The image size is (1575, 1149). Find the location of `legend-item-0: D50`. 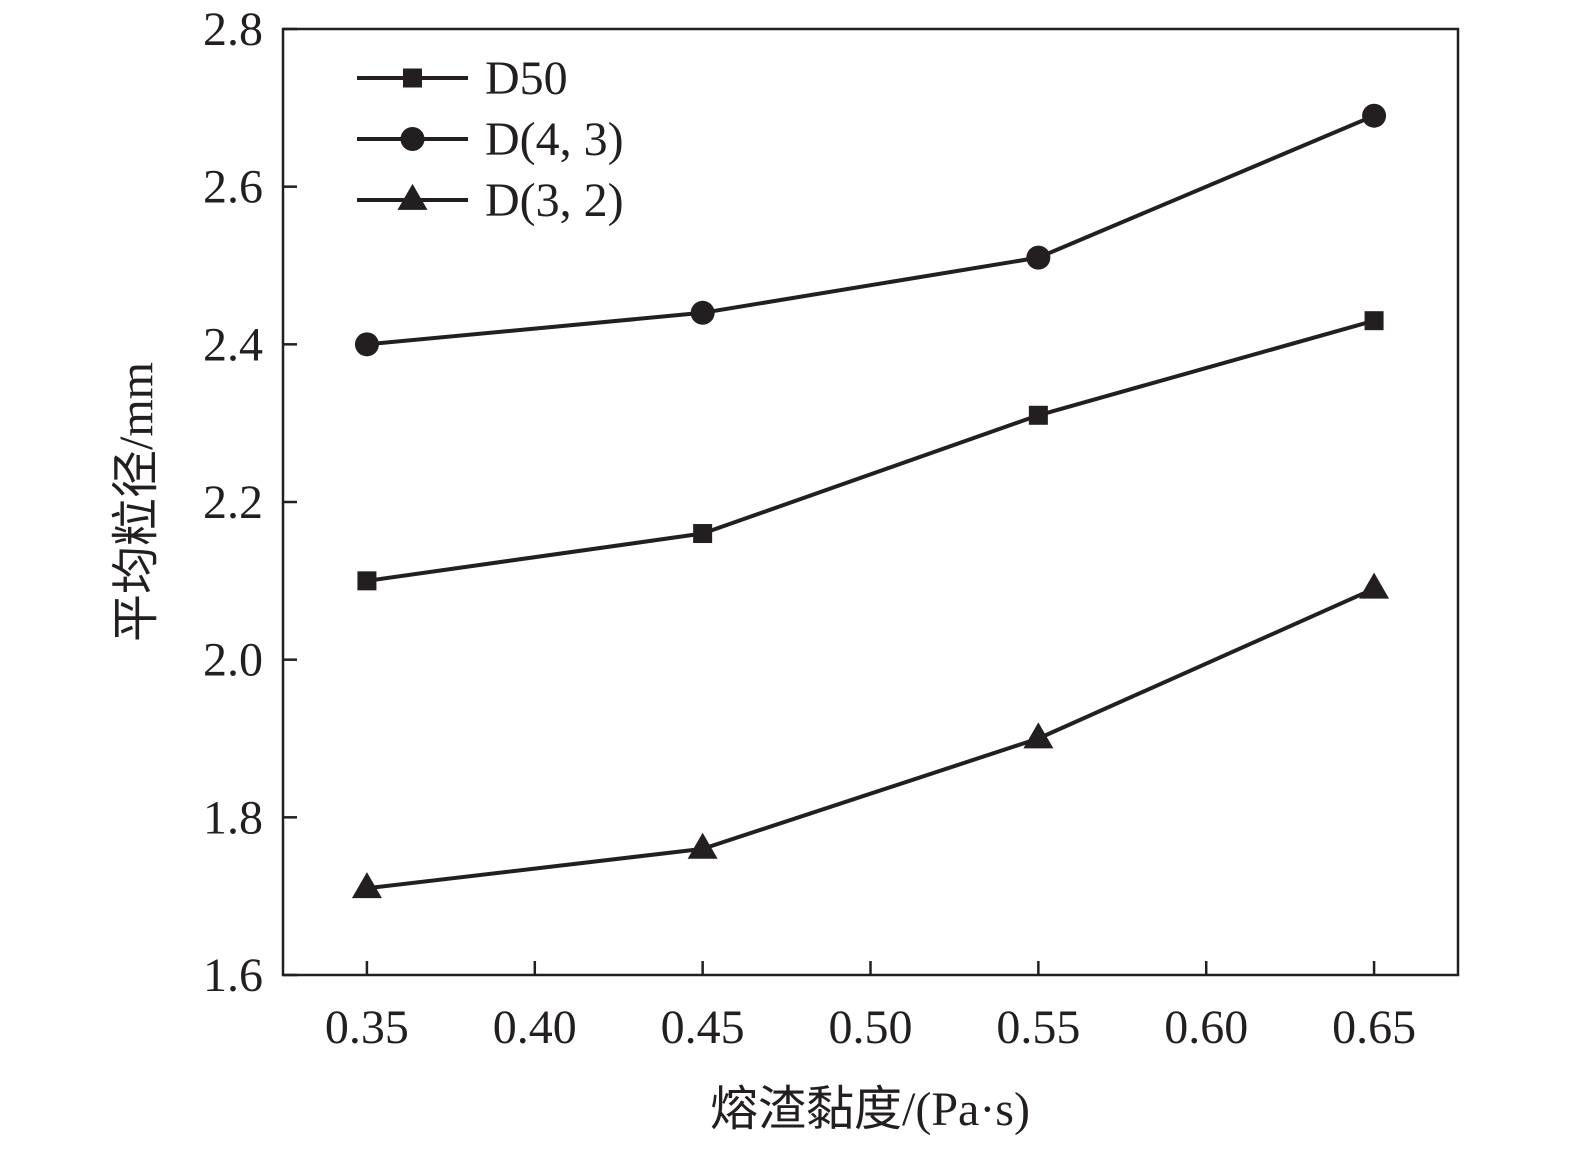

legend-item-0: D50 is located at coordinates (462, 78).